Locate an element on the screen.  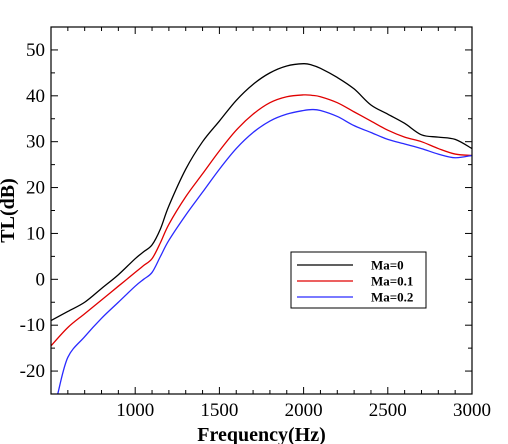
x-tick-label: 2000 is located at coordinates (304, 410).